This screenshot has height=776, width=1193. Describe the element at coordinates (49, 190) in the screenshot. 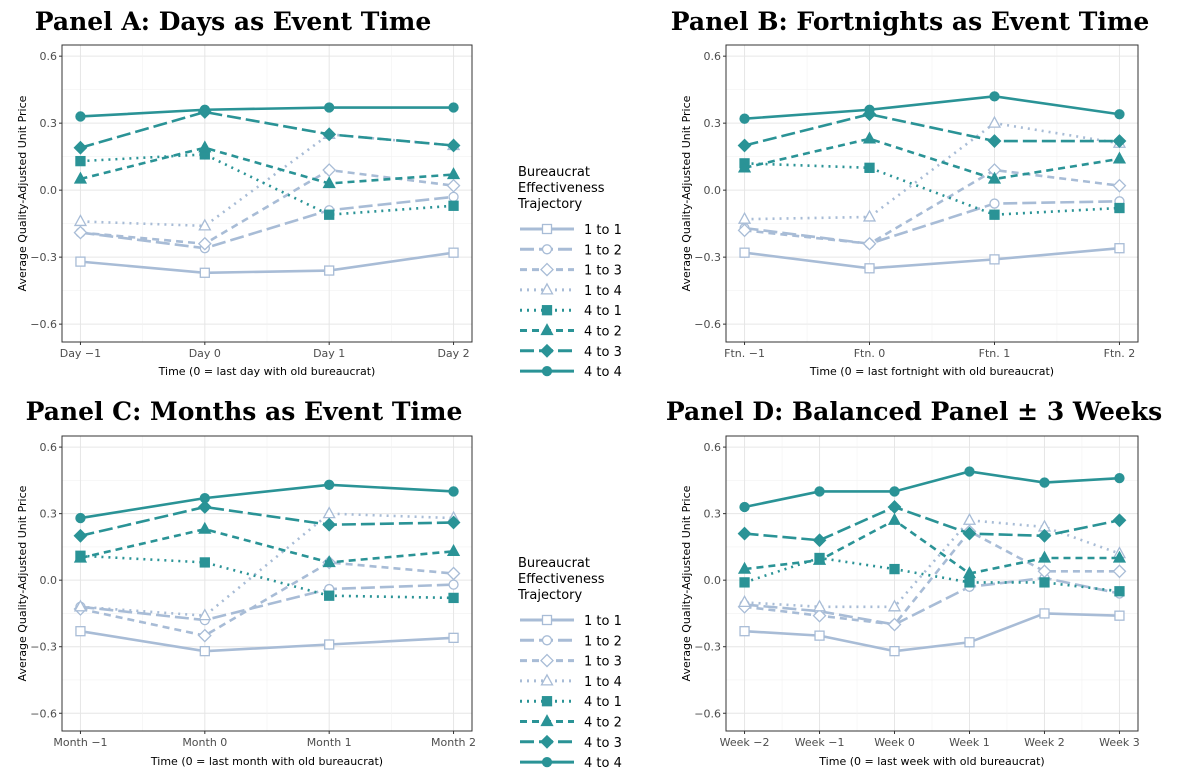

I see `y-tick-label: 0.0` at that location.